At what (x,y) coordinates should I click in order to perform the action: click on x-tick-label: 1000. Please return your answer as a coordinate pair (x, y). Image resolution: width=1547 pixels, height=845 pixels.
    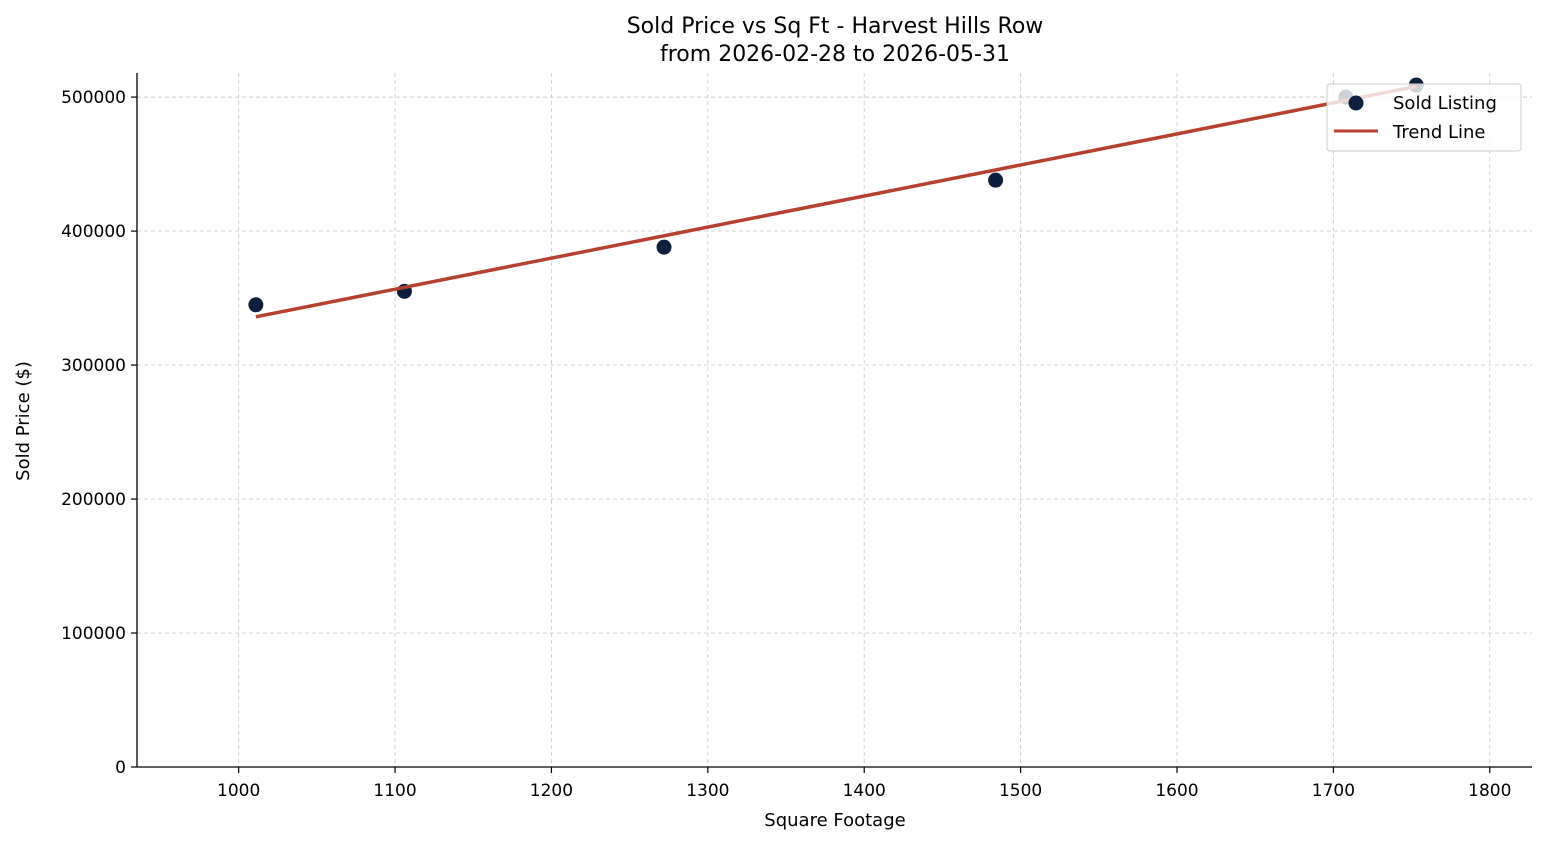
    Looking at the image, I should click on (238, 791).